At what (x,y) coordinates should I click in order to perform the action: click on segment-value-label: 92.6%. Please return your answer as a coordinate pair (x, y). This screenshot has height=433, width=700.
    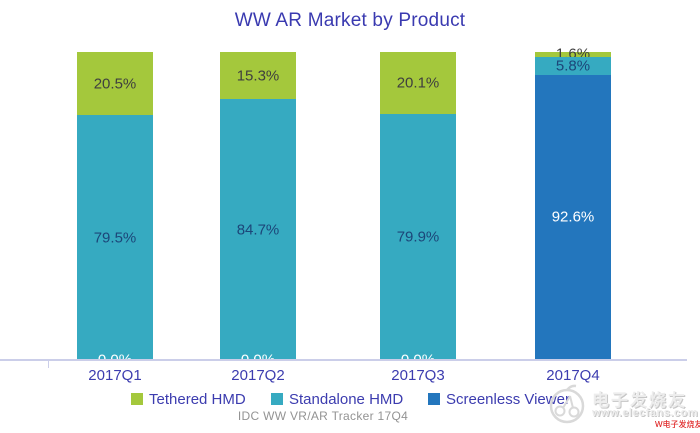
    Looking at the image, I should click on (573, 217).